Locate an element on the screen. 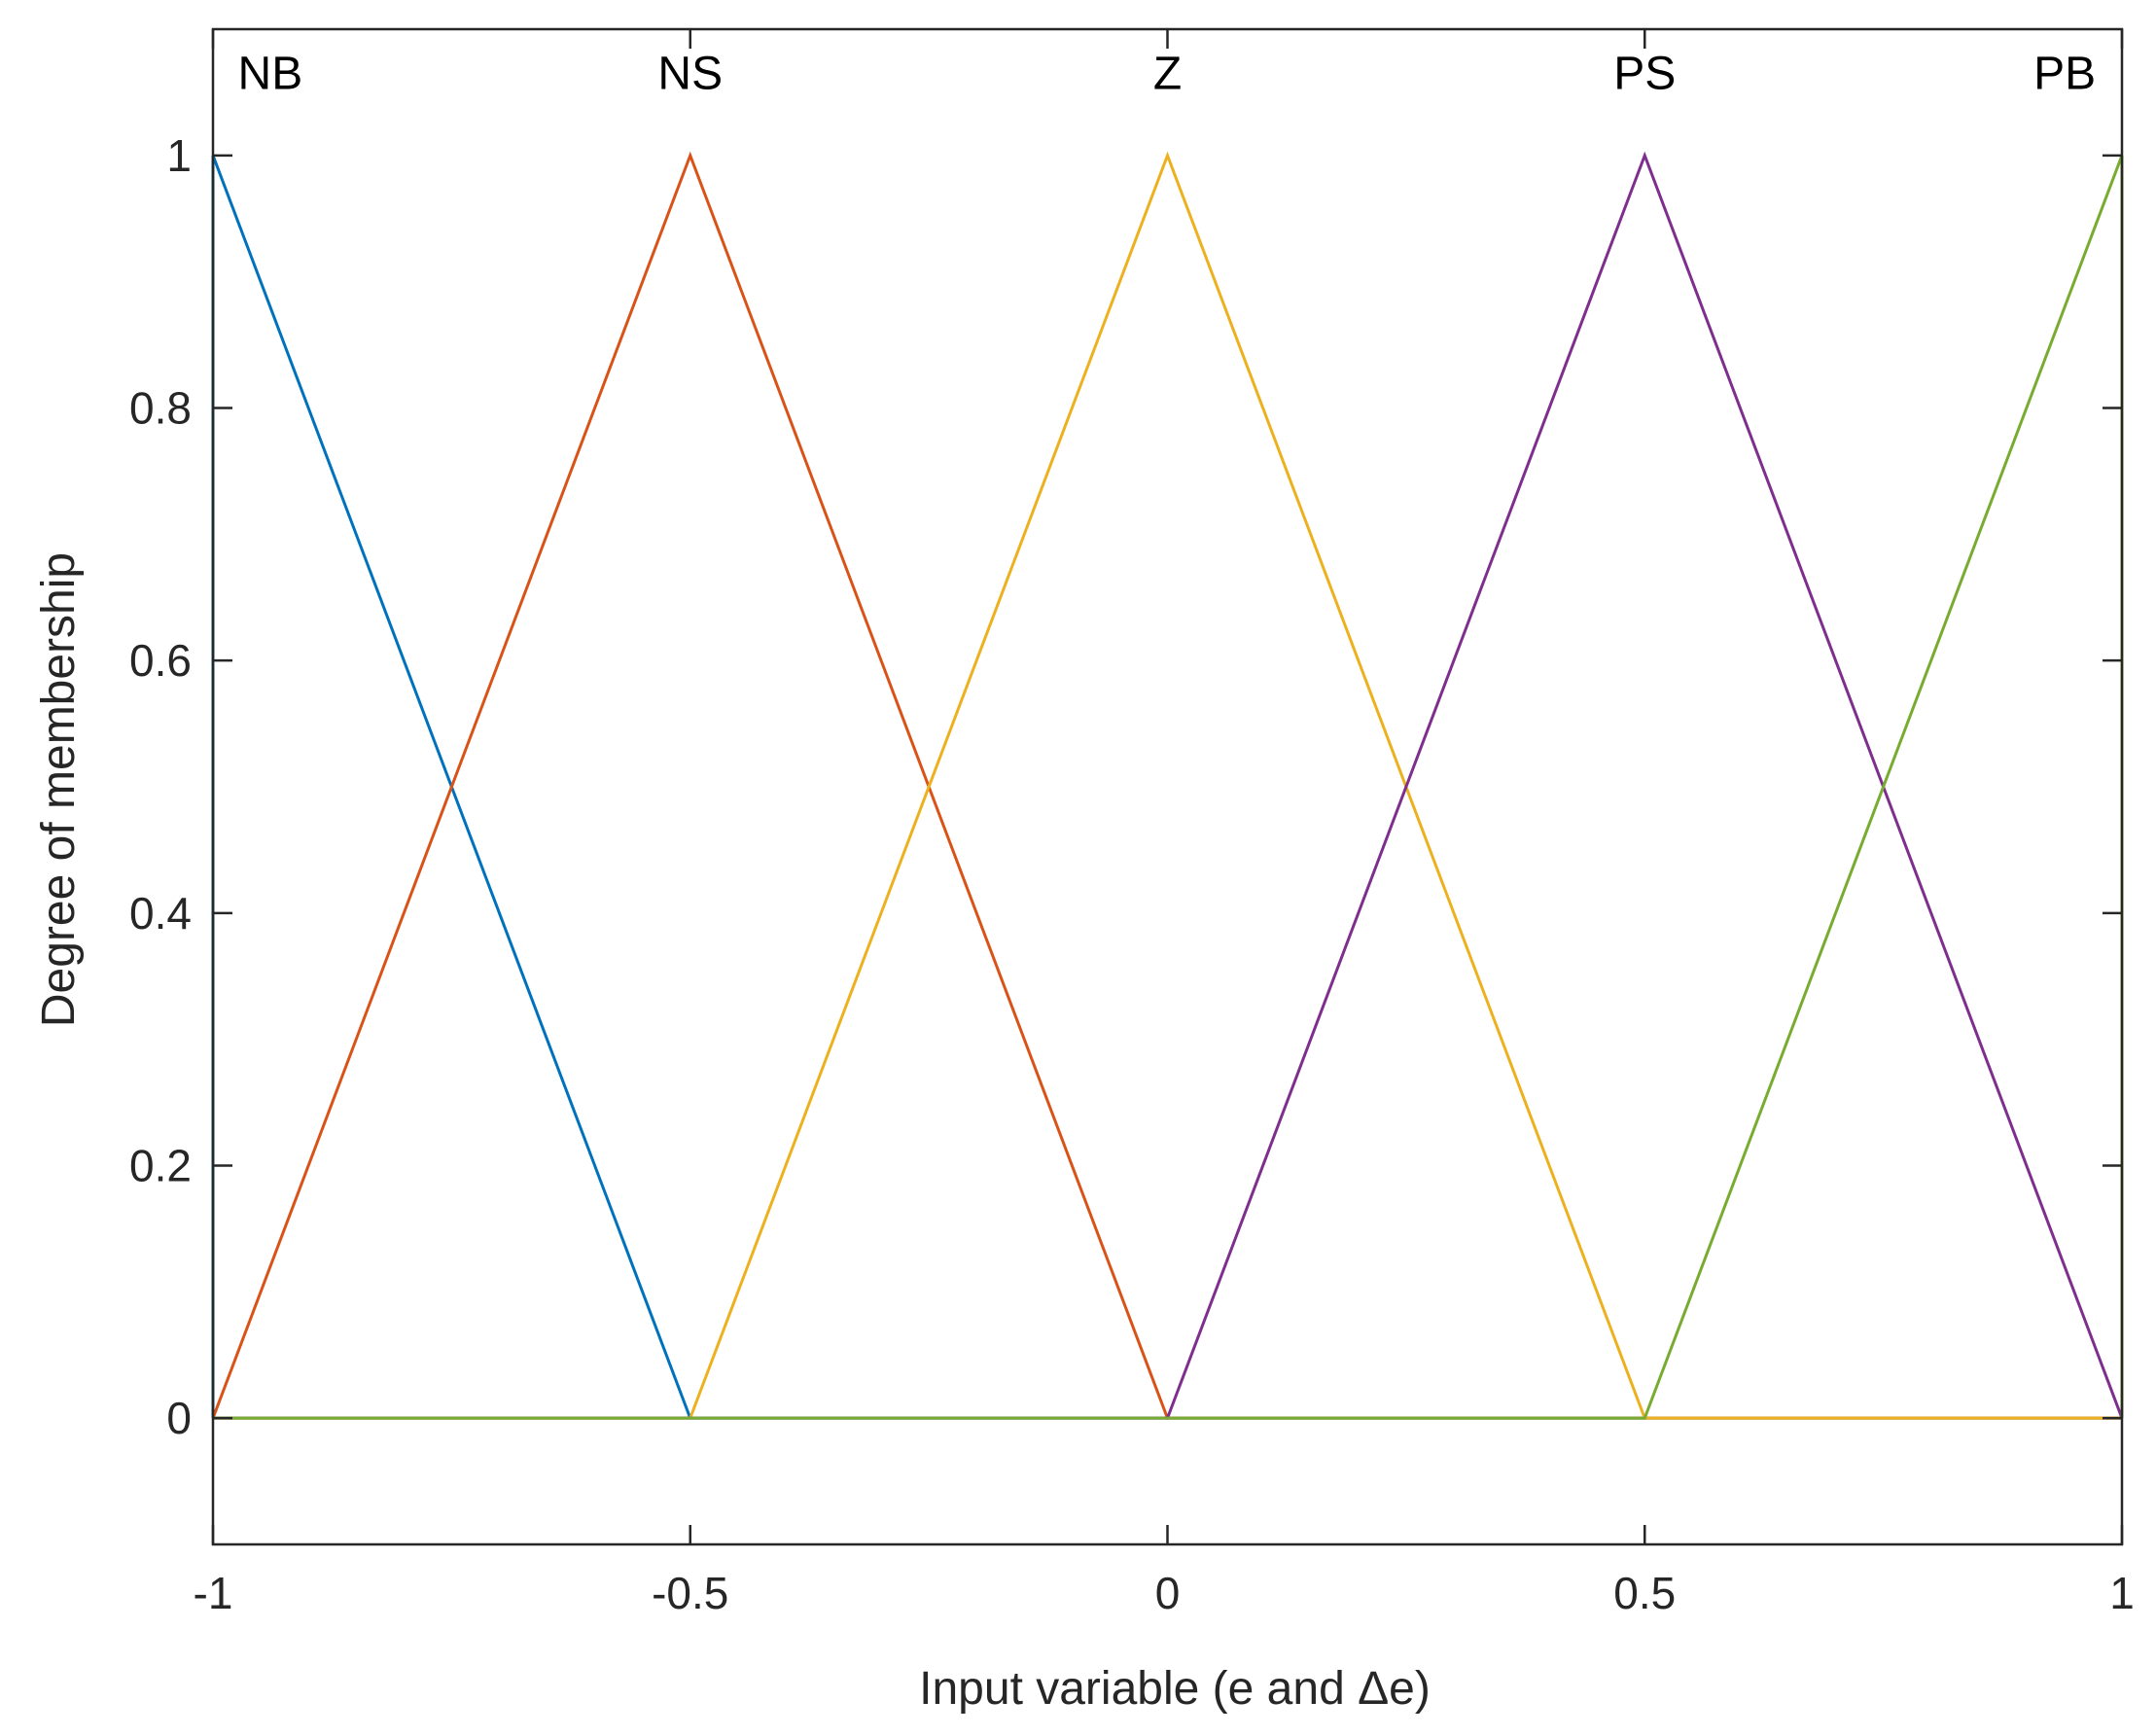 The image size is (2156, 1736). y-tick-label: 0.6 is located at coordinates (160, 660).